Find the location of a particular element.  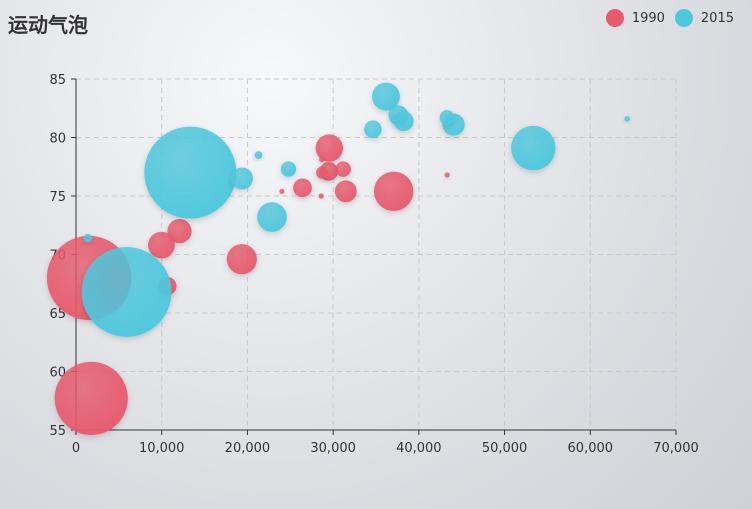

x-tick-label: 70,000 is located at coordinates (676, 448).